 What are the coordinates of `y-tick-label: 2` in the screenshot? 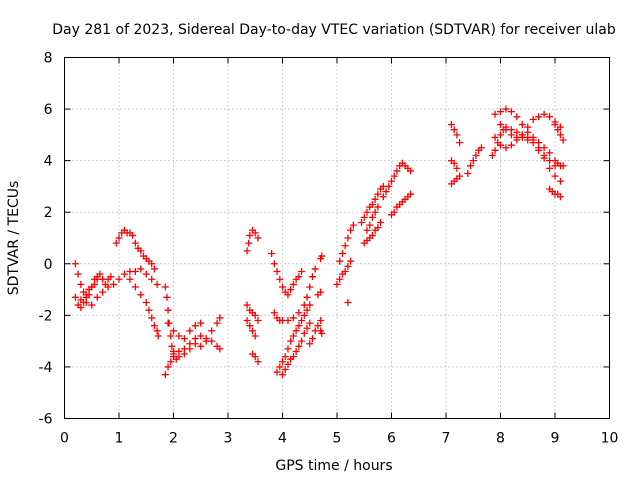 It's located at (48, 213).